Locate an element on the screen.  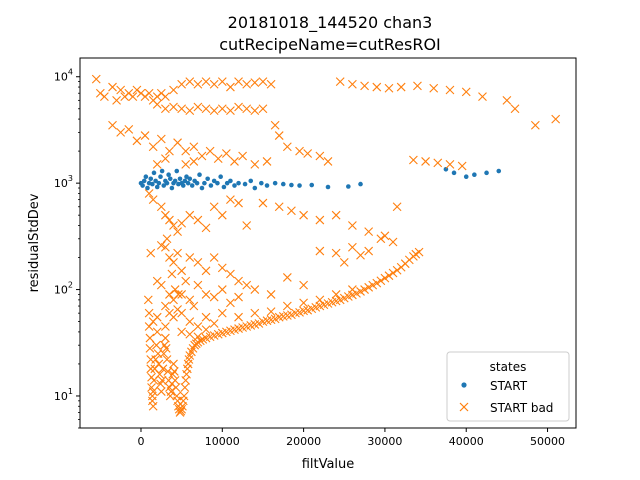
y-axis: 101 102 103 104 is located at coordinates (67, 248).